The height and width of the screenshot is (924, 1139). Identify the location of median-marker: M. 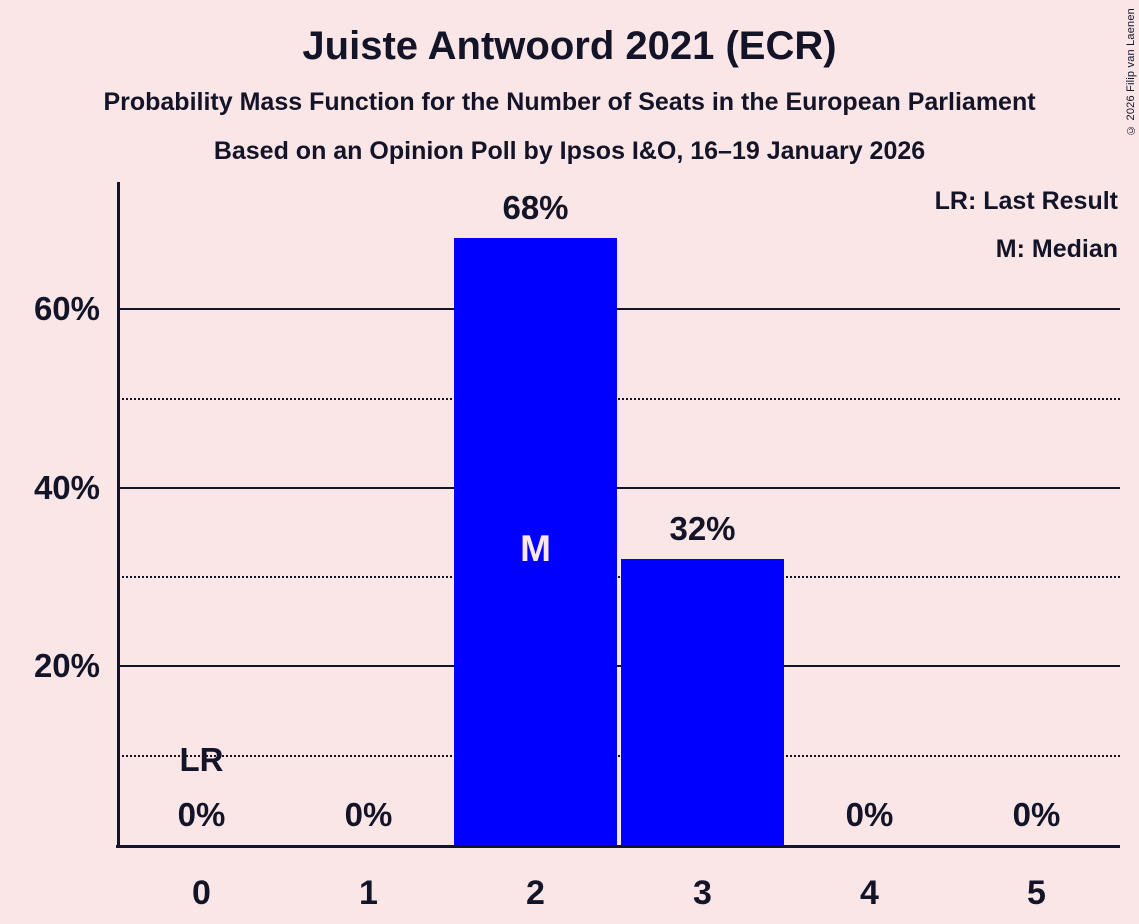
(535, 548).